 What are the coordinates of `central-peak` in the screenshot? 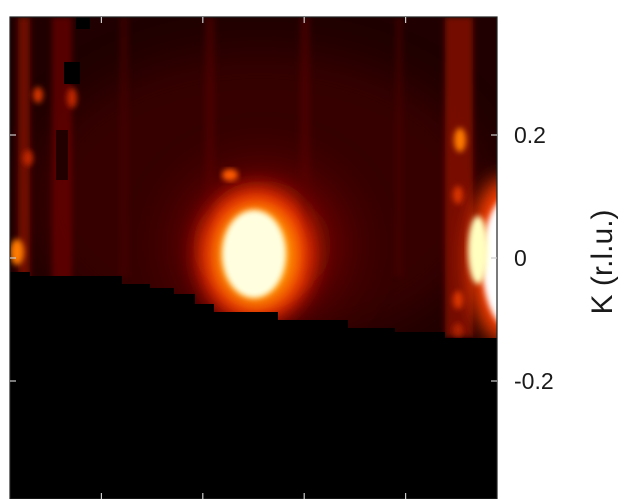 It's located at (256, 246).